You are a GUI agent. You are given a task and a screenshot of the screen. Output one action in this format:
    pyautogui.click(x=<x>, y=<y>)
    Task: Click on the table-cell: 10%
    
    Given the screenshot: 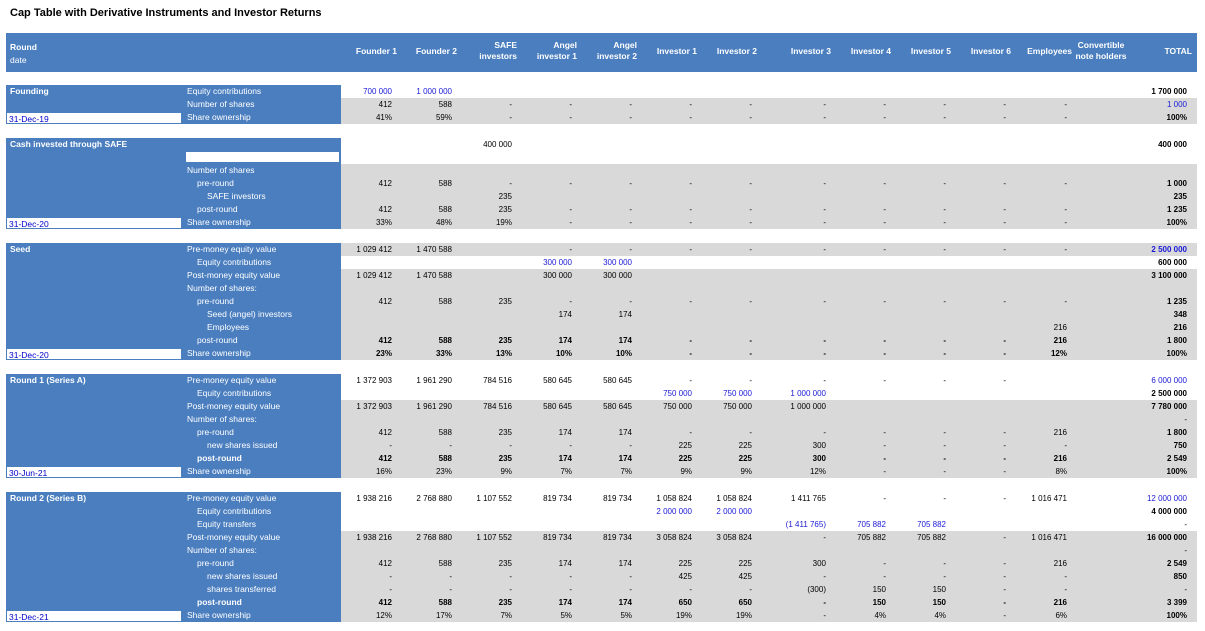 What is the action you would take?
    pyautogui.click(x=563, y=353)
    